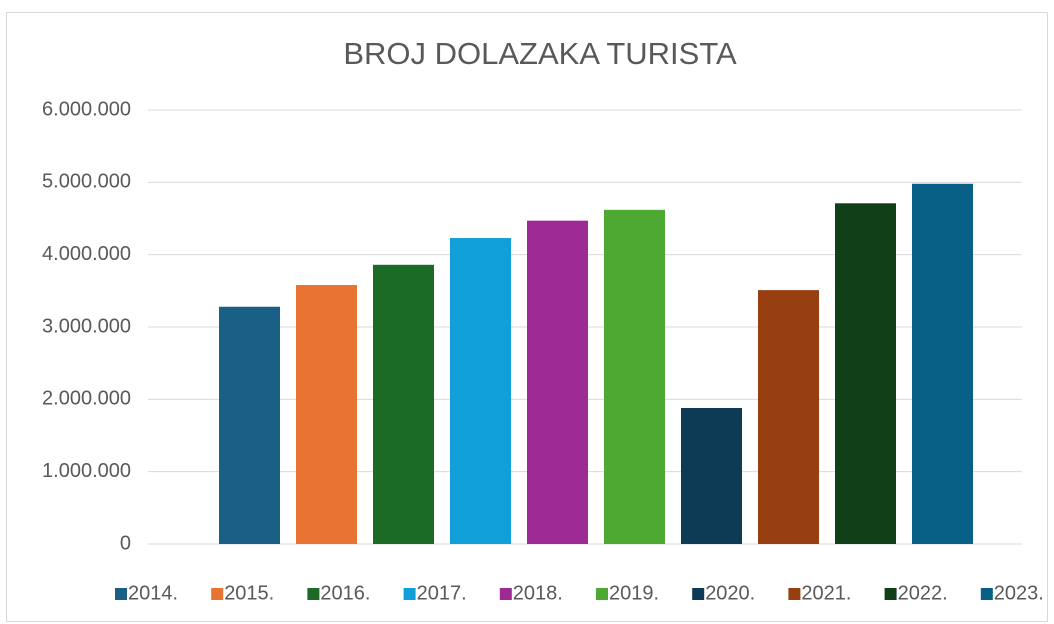 The image size is (1054, 624). What do you see at coordinates (86, 182) in the screenshot?
I see `y-tick-label: 5.000.000` at bounding box center [86, 182].